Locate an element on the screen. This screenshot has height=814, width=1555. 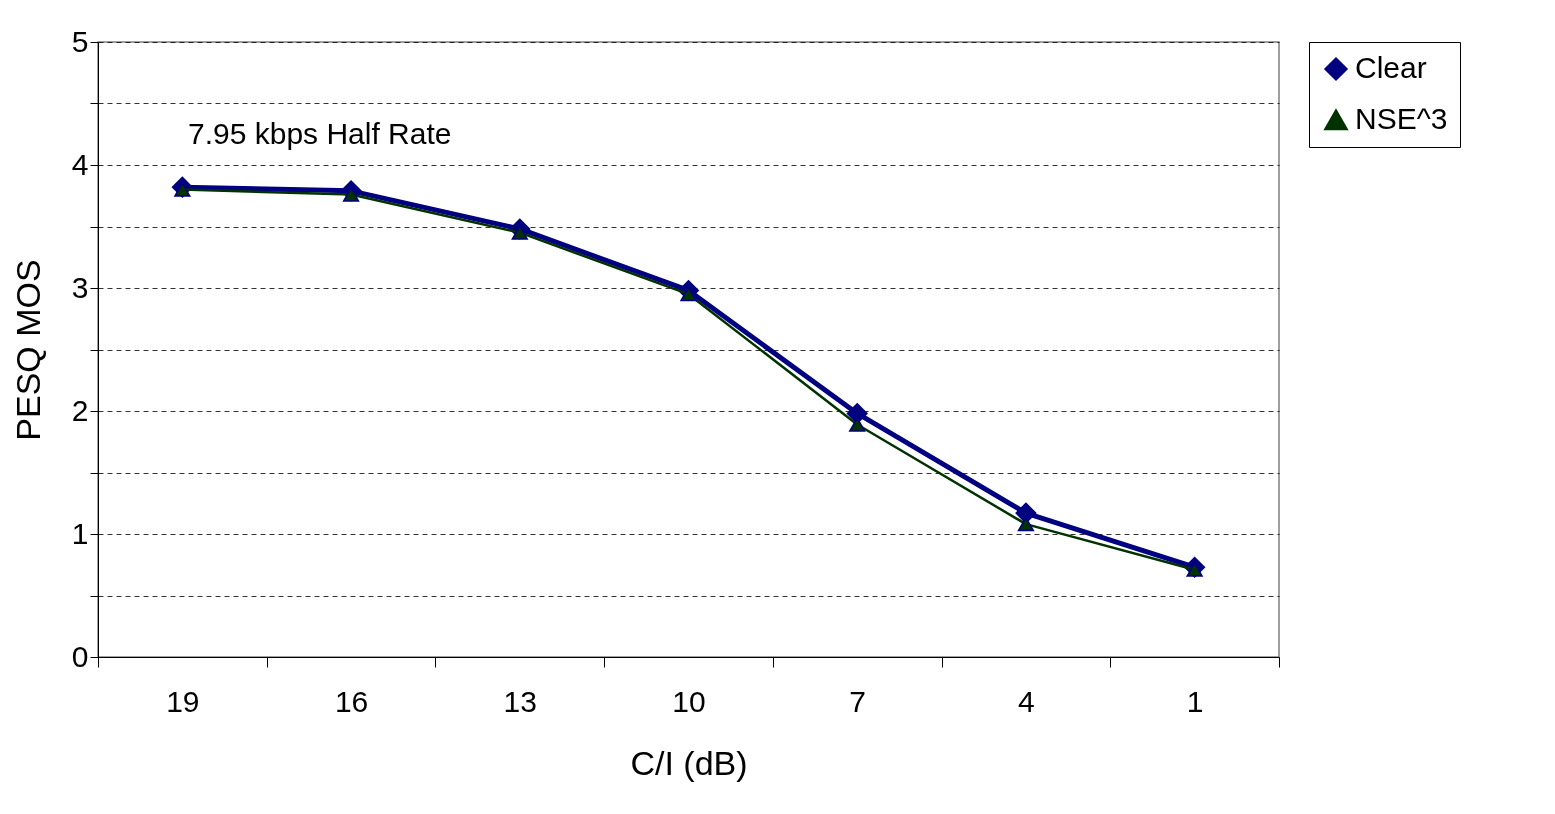
x-tick-label: 19 is located at coordinates (183, 701).